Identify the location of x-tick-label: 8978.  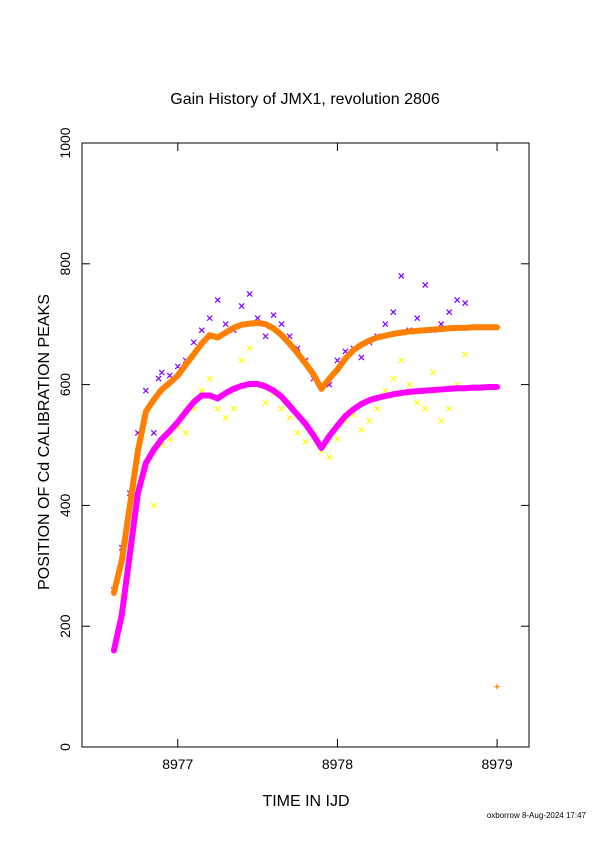
(337, 764).